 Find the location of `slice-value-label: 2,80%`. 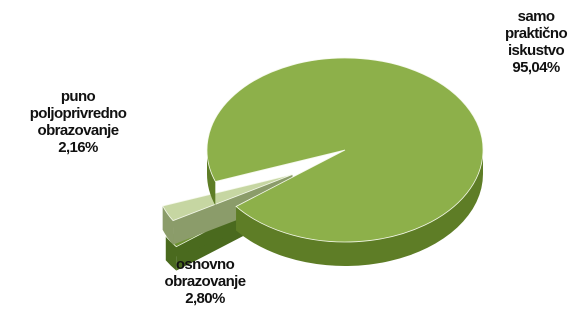

slice-value-label: 2,80% is located at coordinates (205, 298).